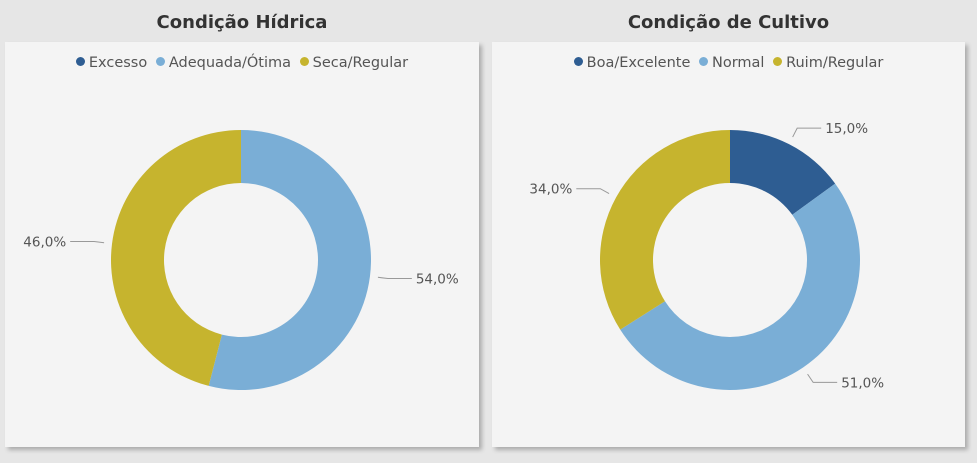  I want to click on legend-item-normal: Normal, so click(731, 63).